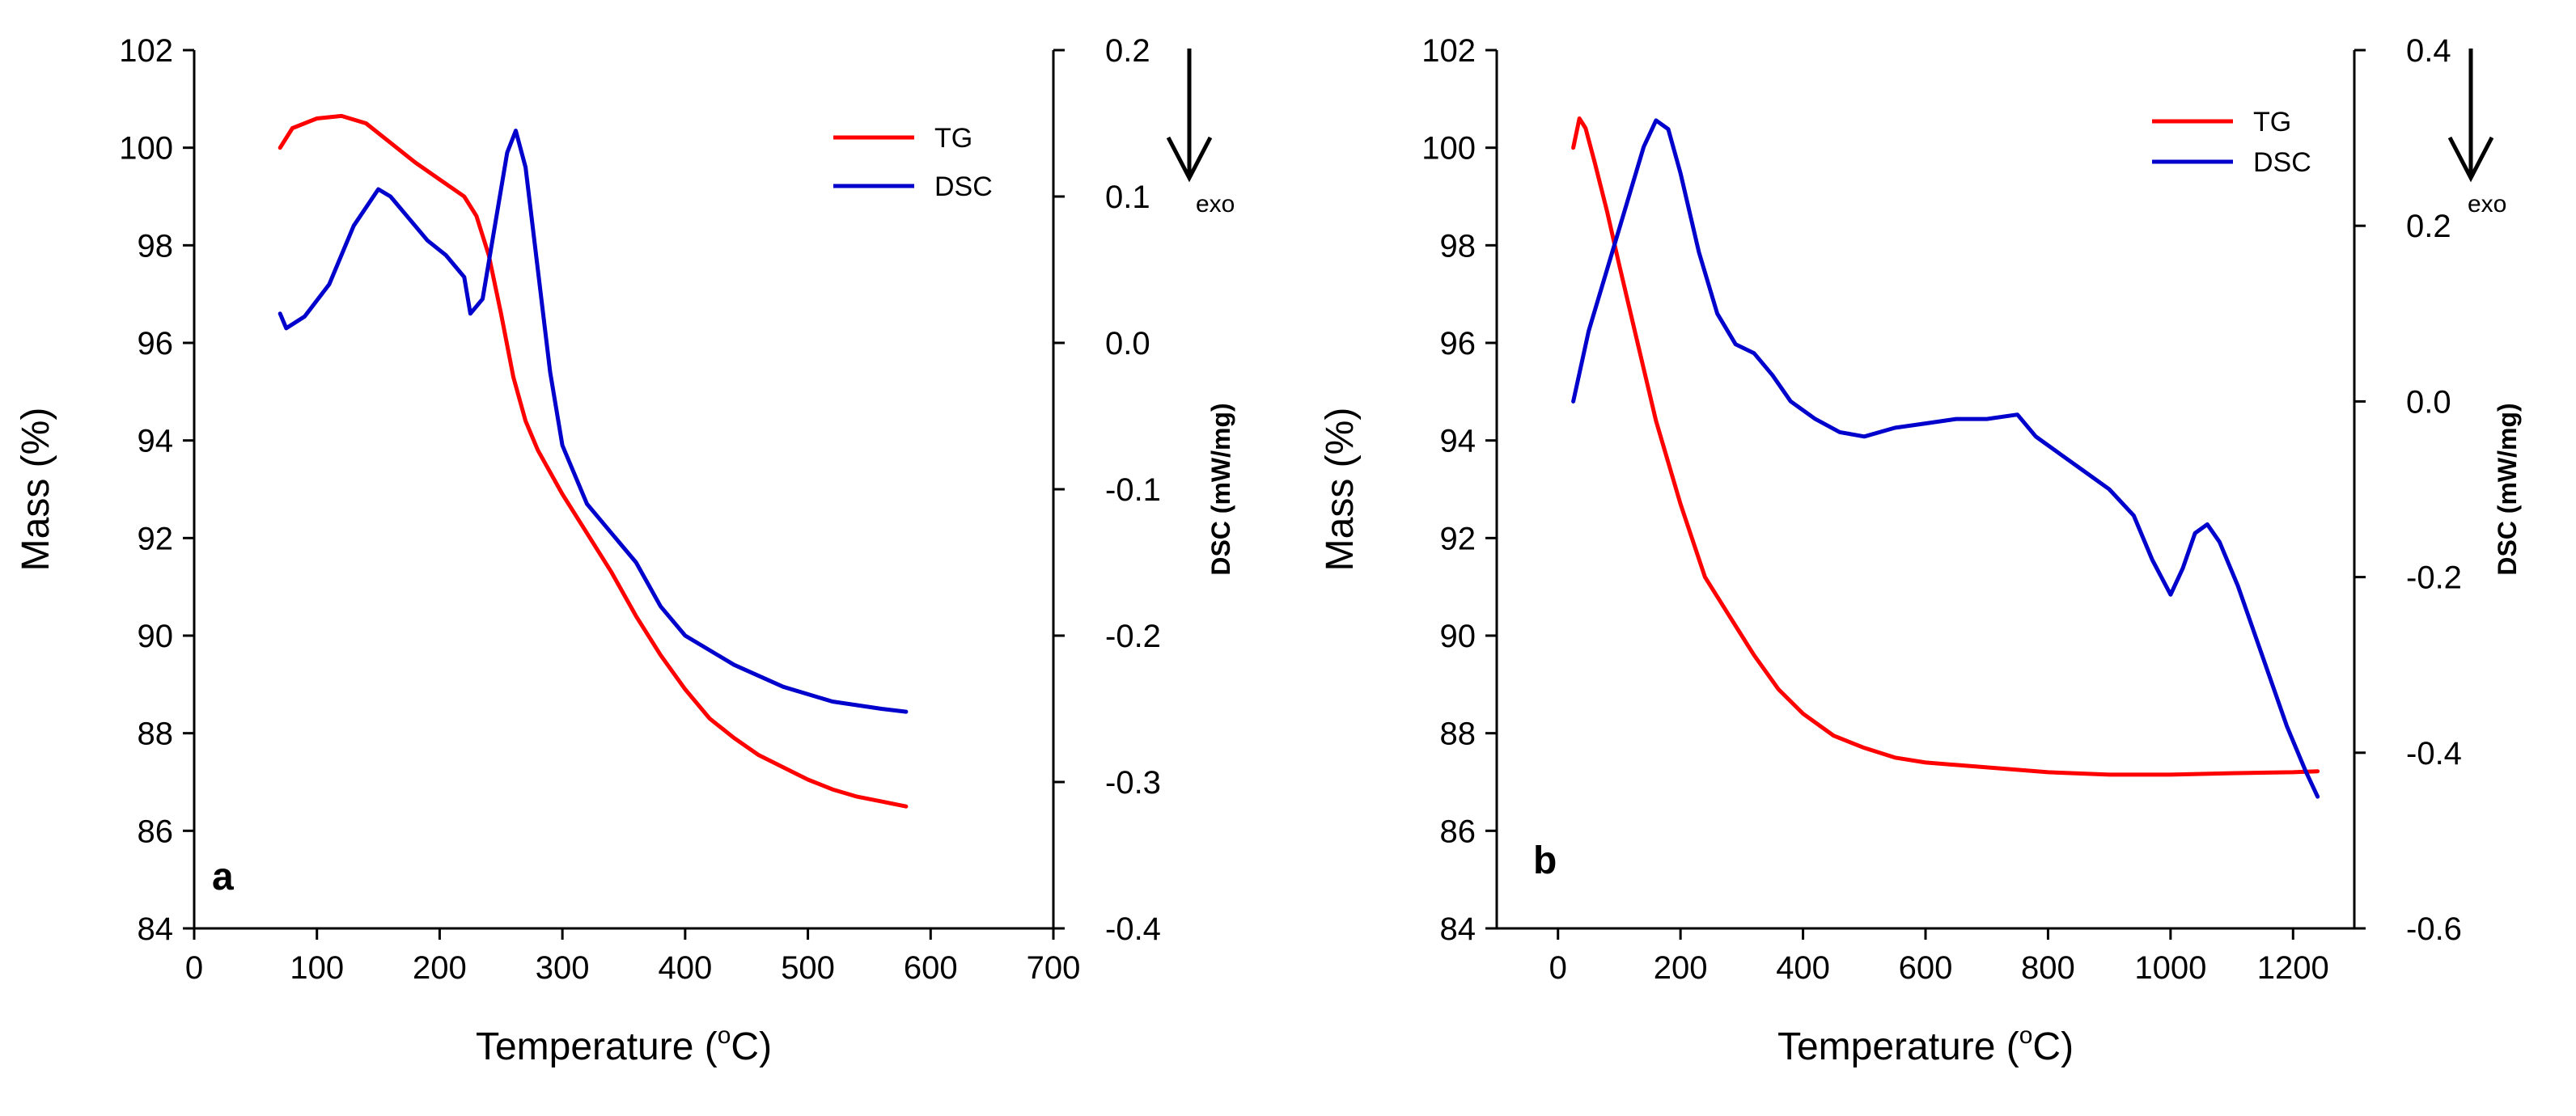  What do you see at coordinates (2170, 968) in the screenshot?
I see `x-tick-label: 1000` at bounding box center [2170, 968].